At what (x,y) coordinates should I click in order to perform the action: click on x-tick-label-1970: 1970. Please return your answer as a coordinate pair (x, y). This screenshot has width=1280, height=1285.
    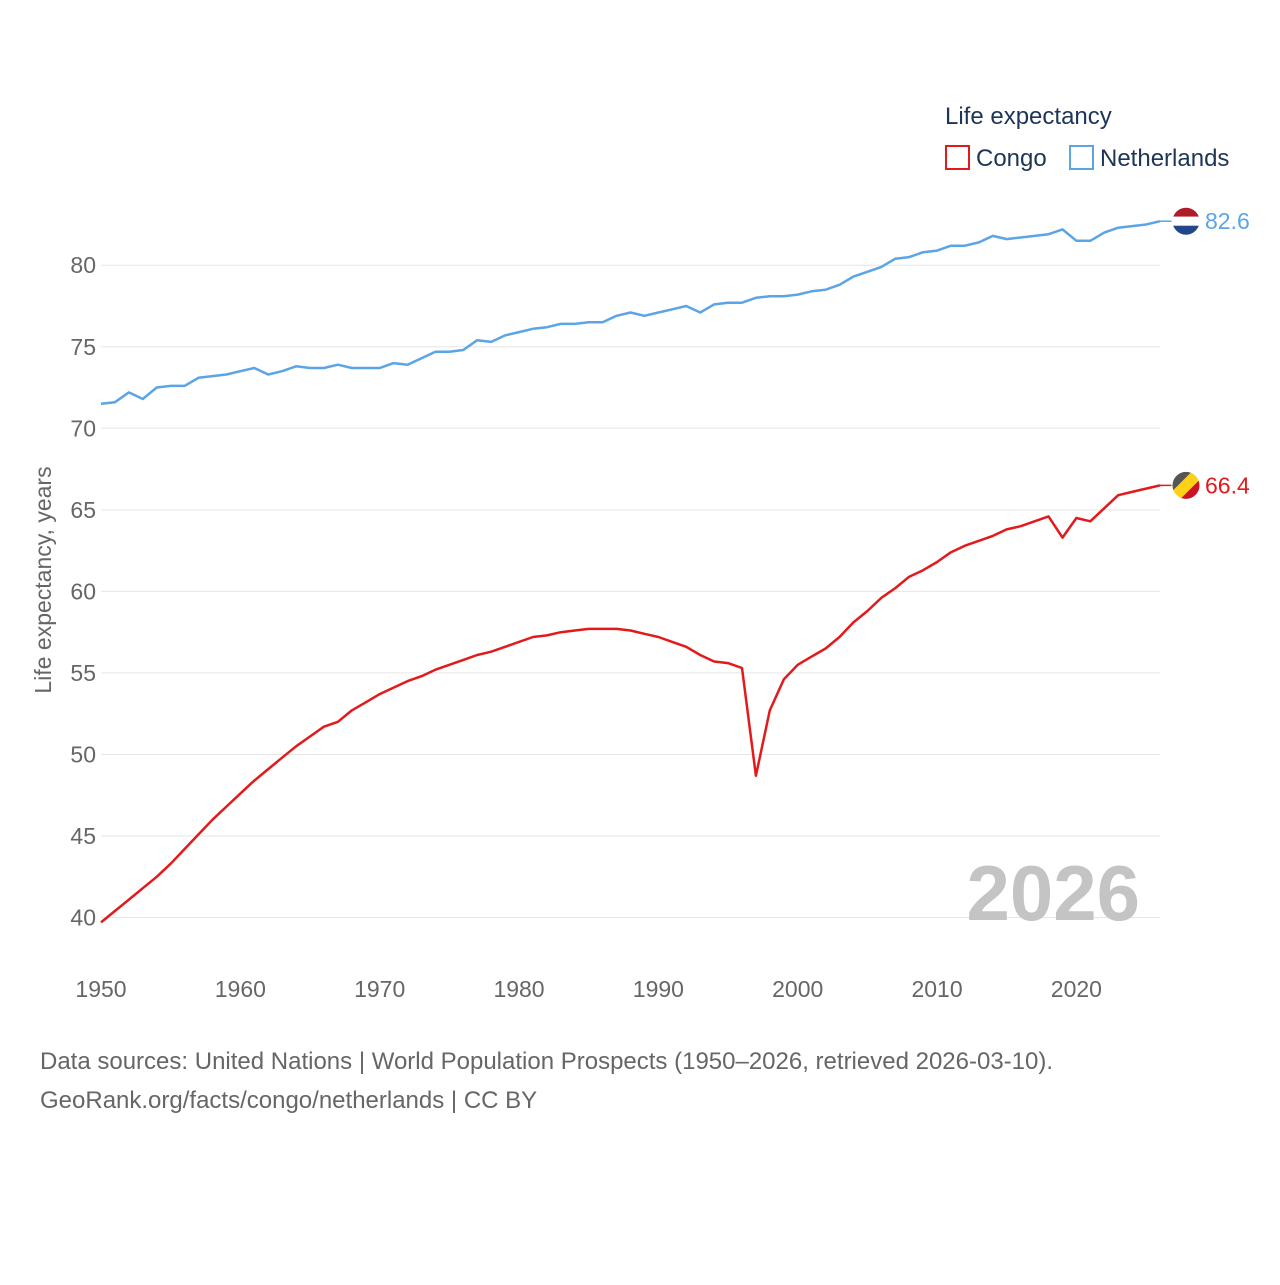
    Looking at the image, I should click on (379, 989).